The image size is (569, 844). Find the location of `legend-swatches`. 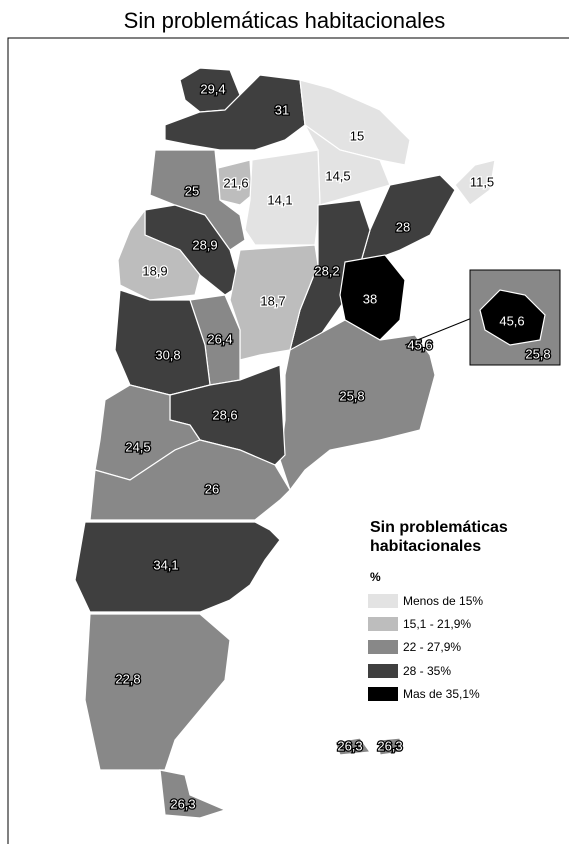

legend-swatches is located at coordinates (383, 647).